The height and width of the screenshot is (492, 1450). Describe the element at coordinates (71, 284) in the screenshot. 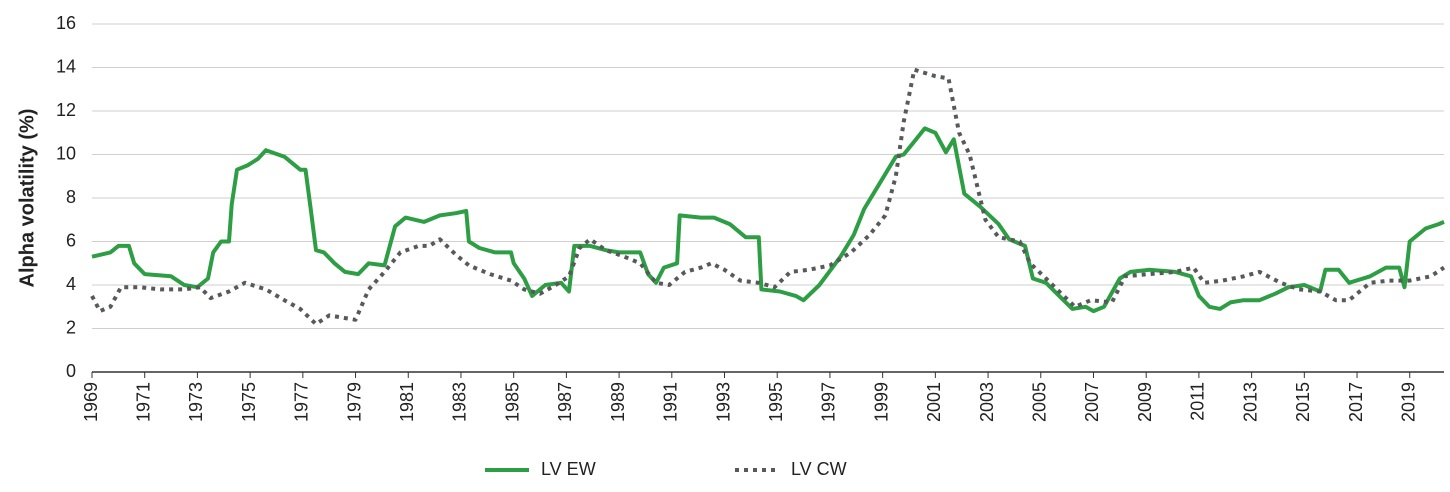

I see `y-tick-label: 4` at that location.